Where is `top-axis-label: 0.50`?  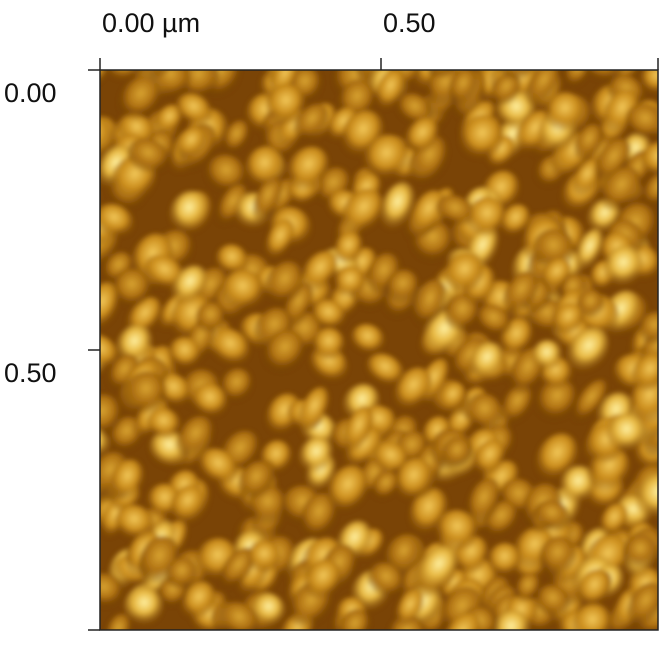
top-axis-label: 0.50 is located at coordinates (409, 23).